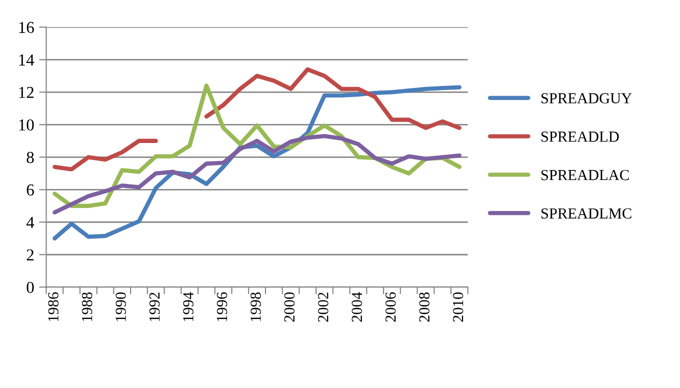  Describe the element at coordinates (390, 307) in the screenshot. I see `x-tick-label: 2006` at that location.